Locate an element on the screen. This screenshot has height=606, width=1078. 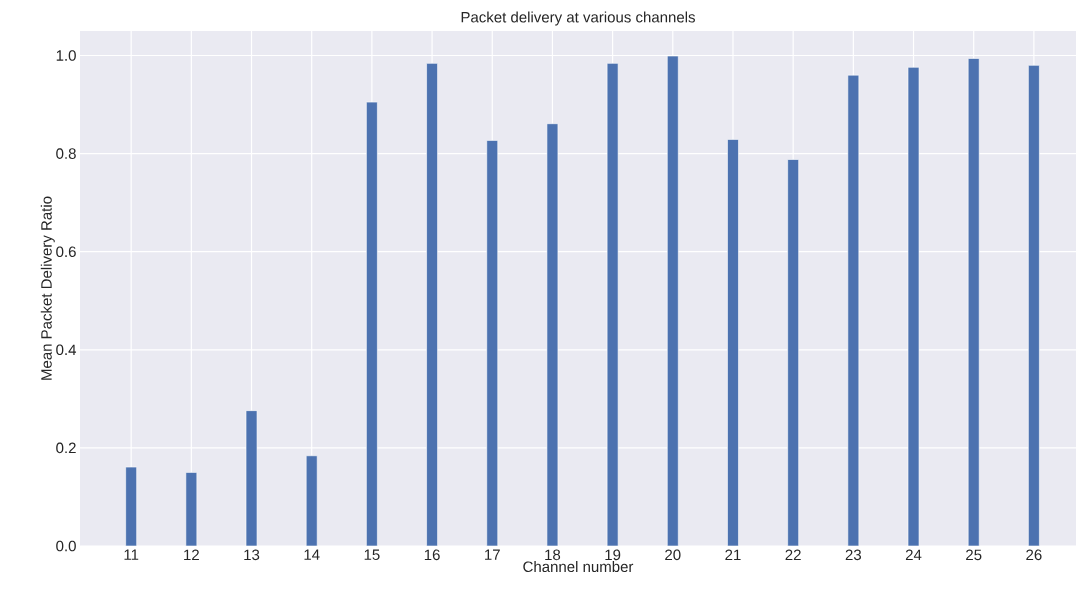
x-tick-label: 20 is located at coordinates (673, 555).